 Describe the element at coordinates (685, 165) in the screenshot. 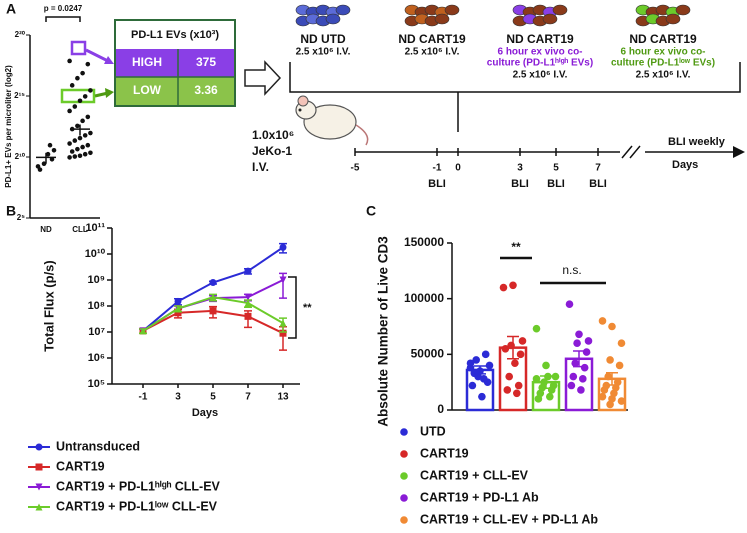

I see `timeline-label: Days` at that location.